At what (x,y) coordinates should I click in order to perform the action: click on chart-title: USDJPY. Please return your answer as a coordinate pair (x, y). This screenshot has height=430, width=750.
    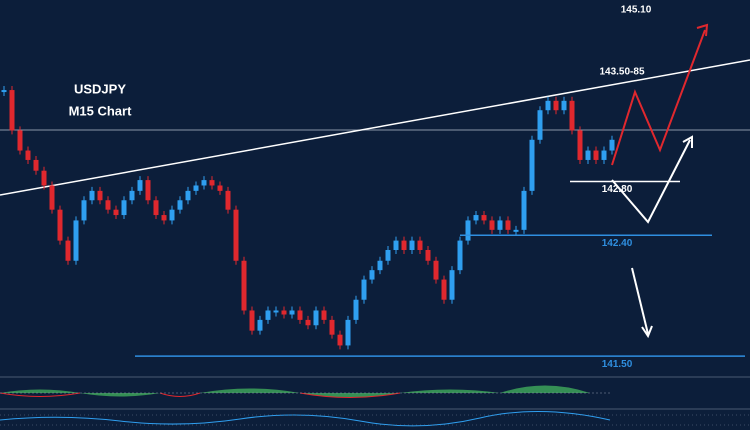
    Looking at the image, I should click on (100, 88).